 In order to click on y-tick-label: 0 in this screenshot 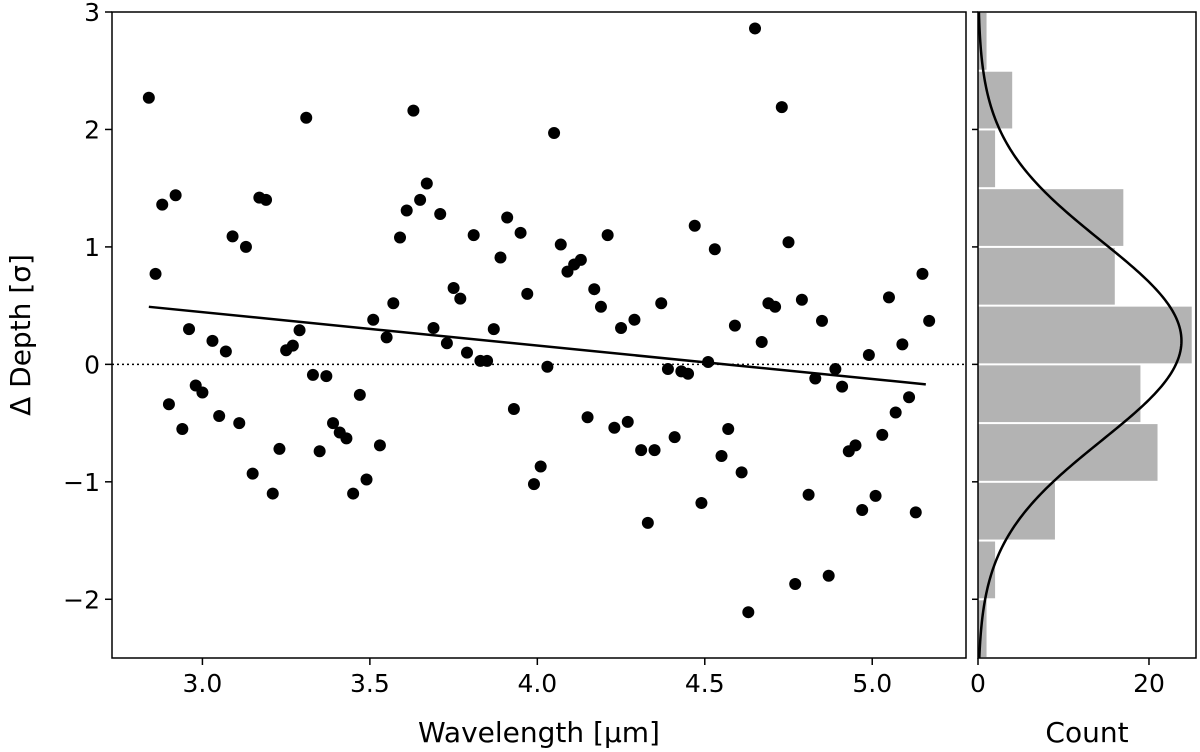, I will do `click(92, 364)`.